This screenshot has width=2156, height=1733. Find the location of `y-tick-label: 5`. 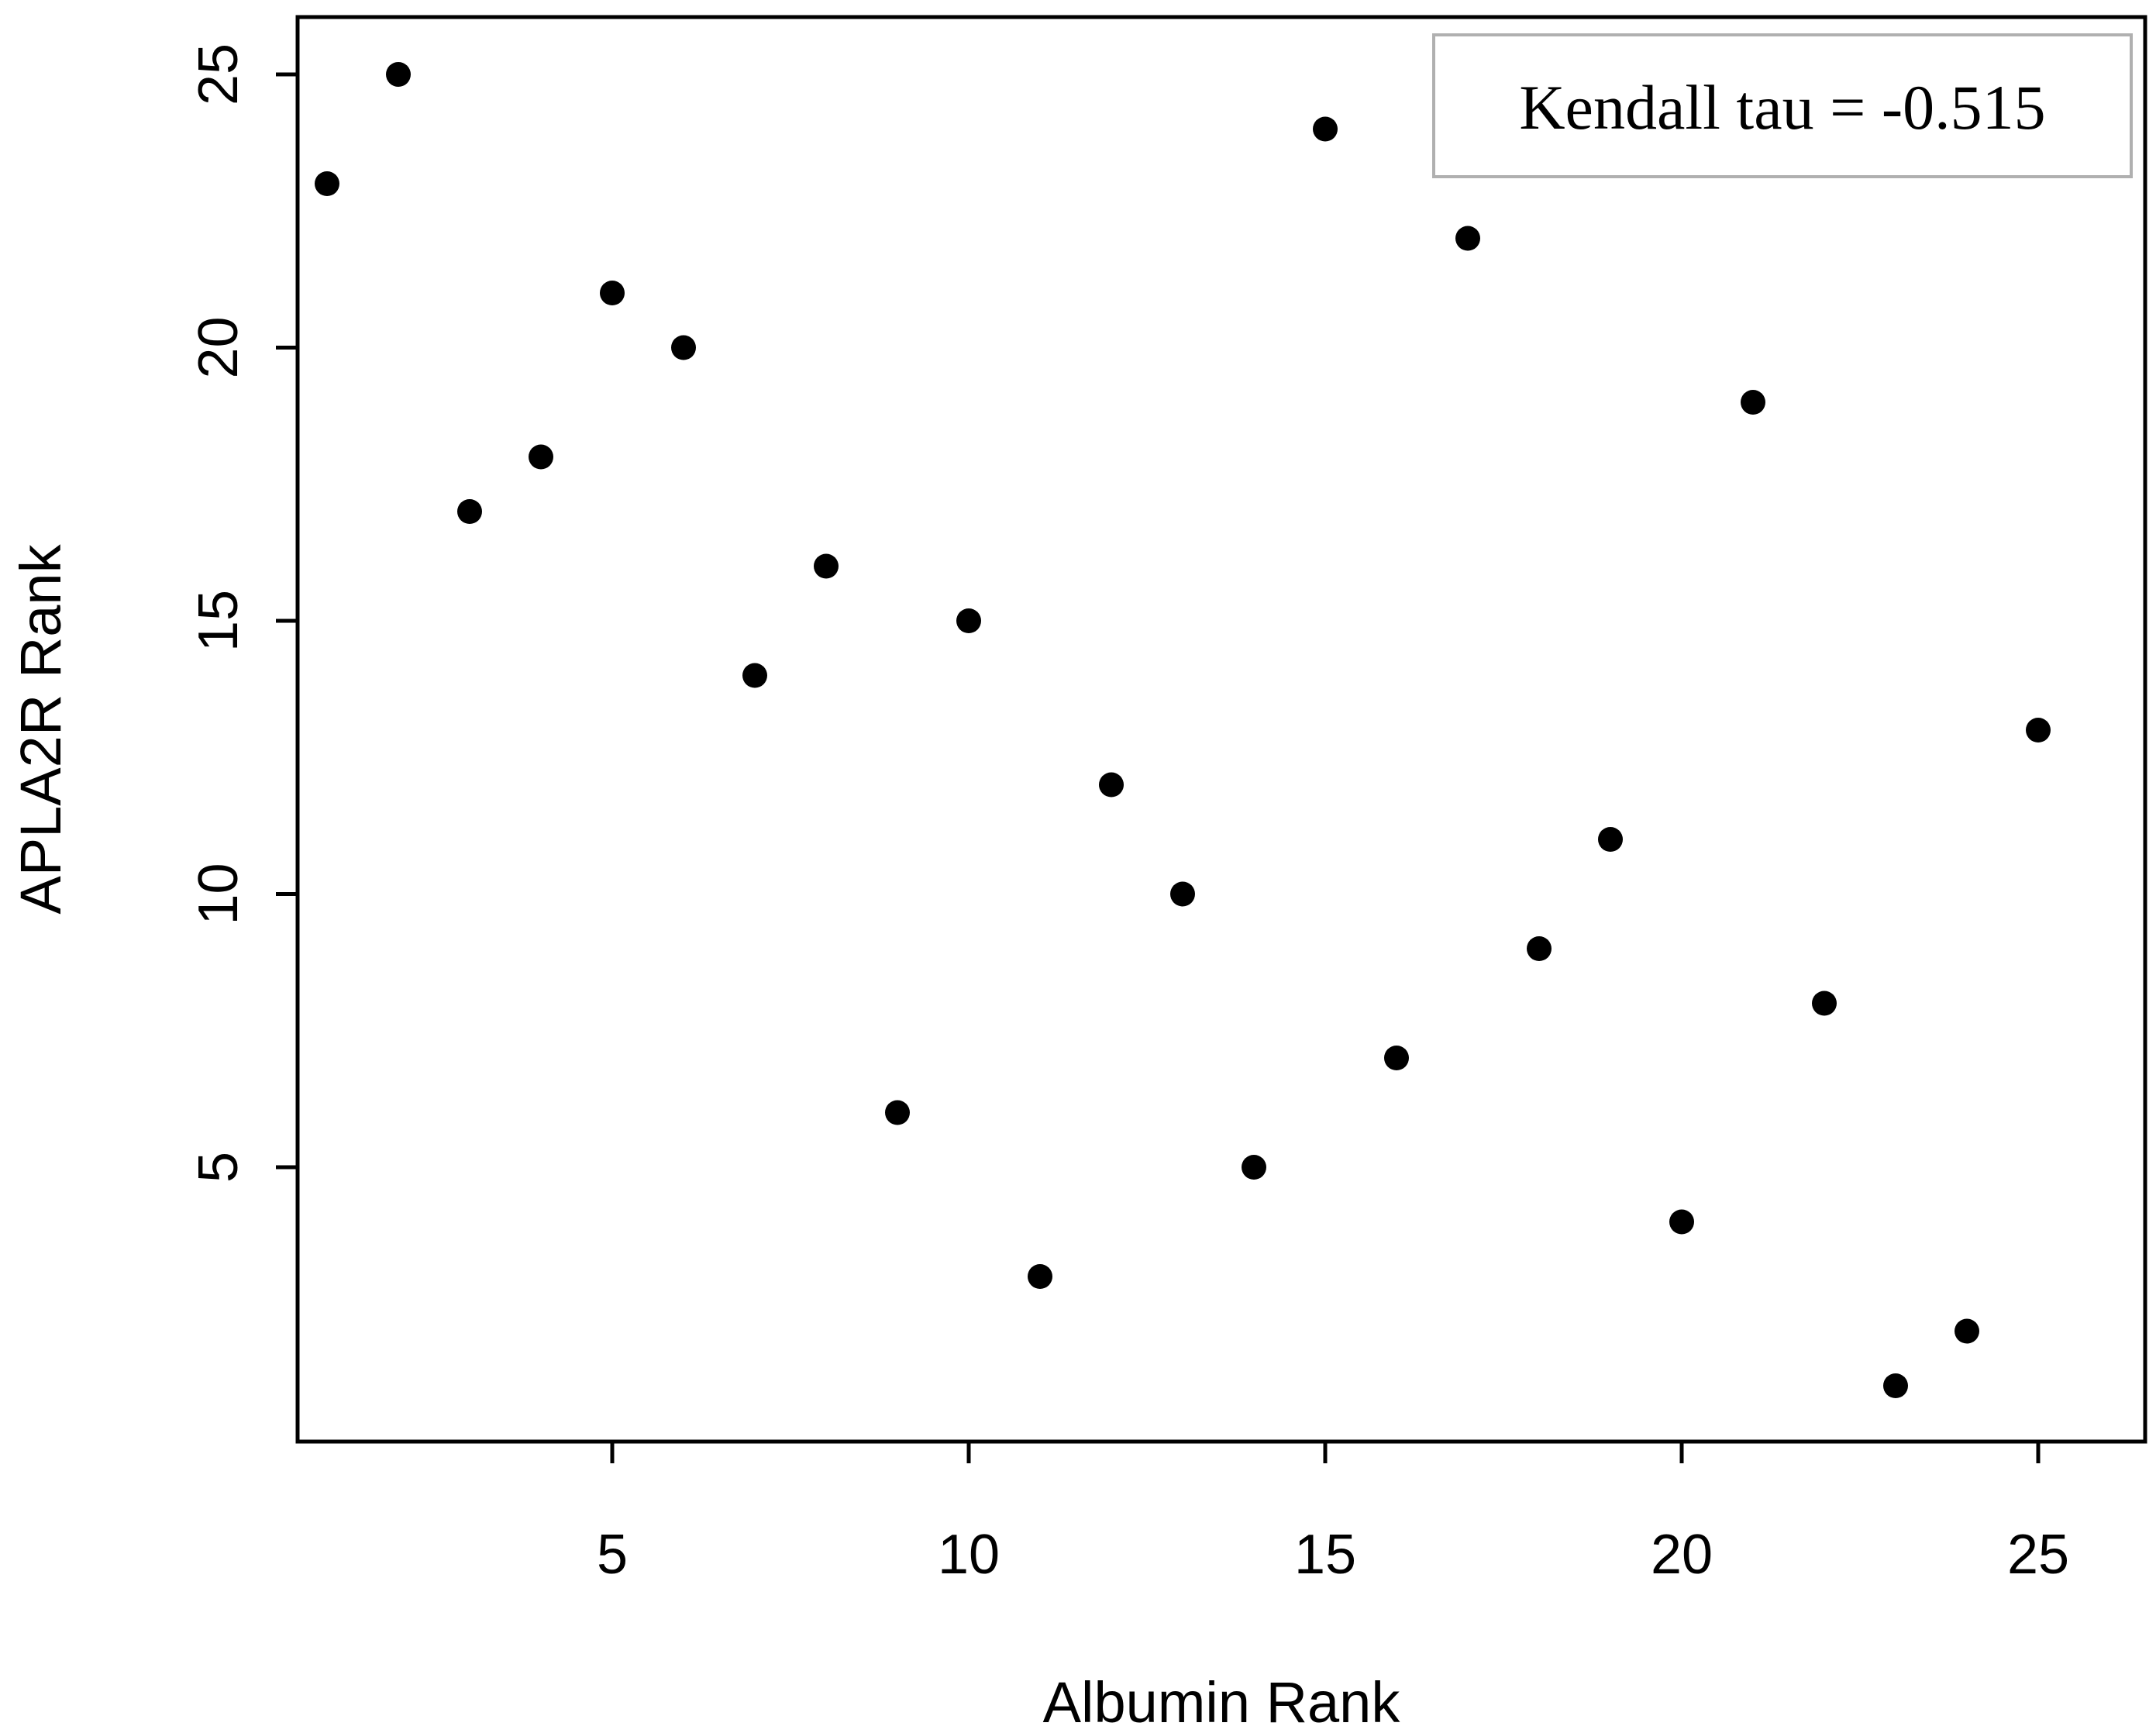

y-tick-label: 5 is located at coordinates (219, 1168).